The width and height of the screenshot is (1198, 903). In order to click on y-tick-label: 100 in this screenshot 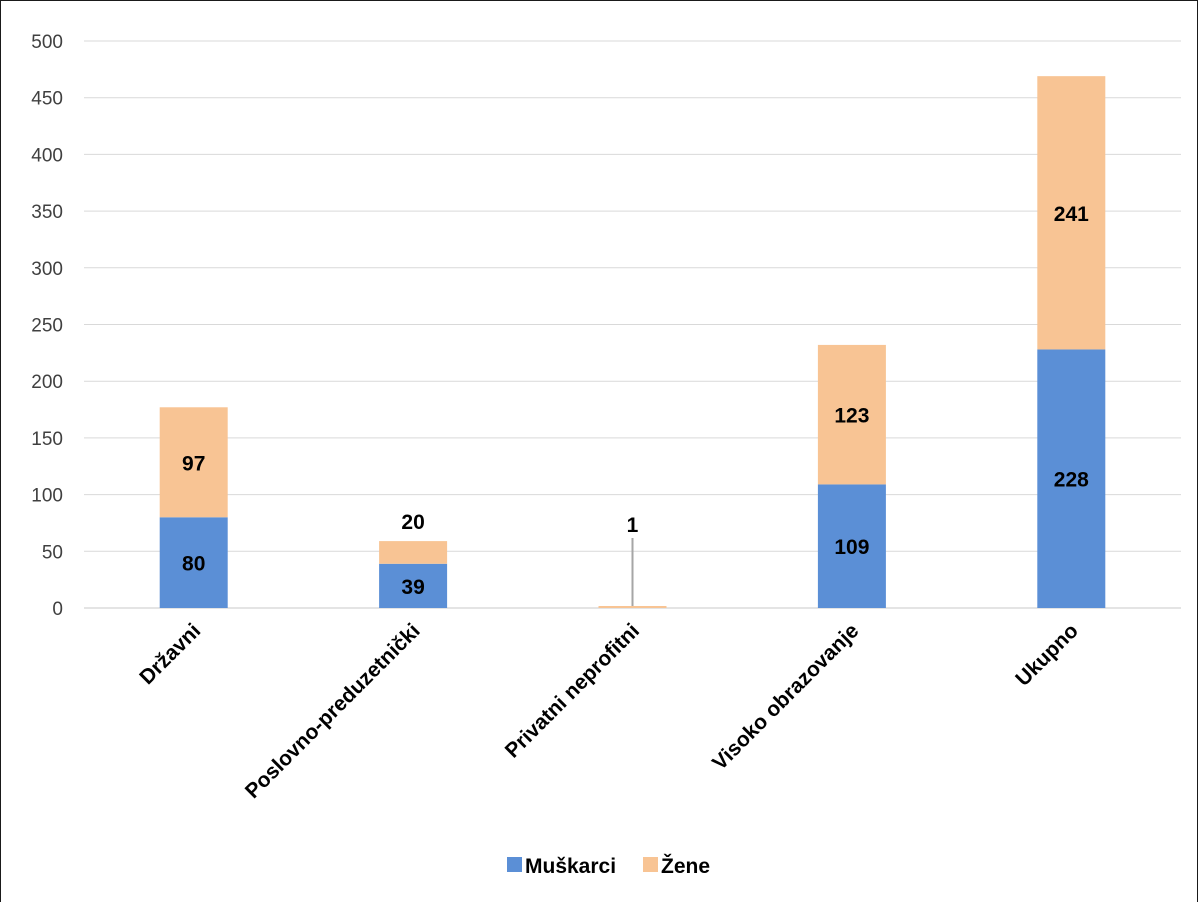, I will do `click(47, 496)`.